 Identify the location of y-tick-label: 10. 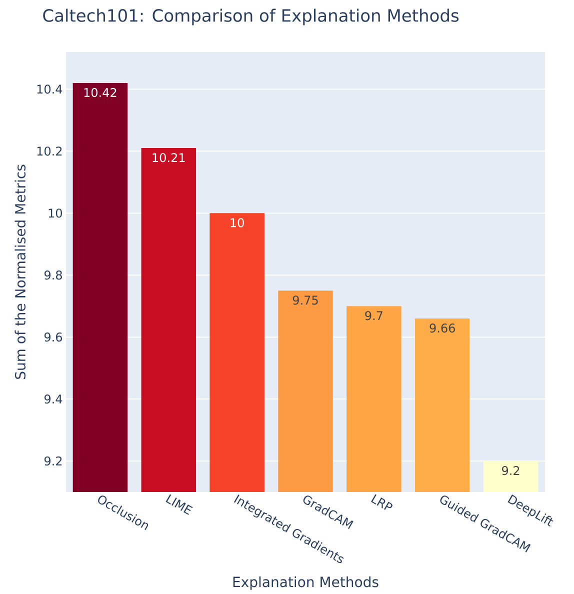
(55, 213).